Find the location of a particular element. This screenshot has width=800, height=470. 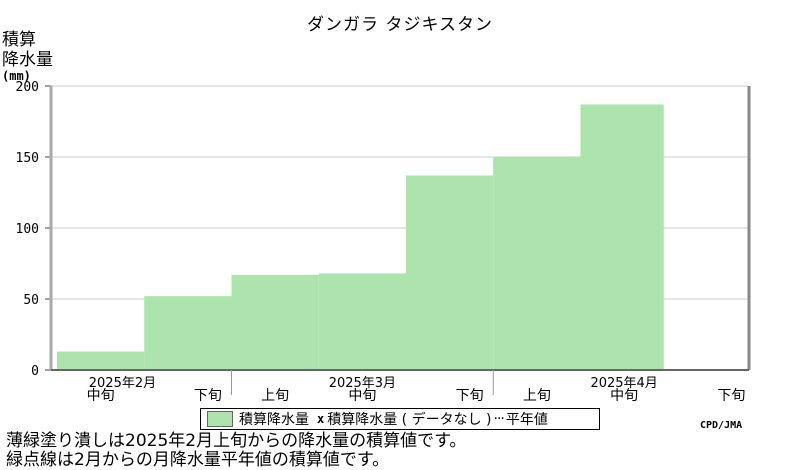

footnote-dotted: 緑点線は2月からの月降水量平年値の積算値です。 is located at coordinates (198, 460).